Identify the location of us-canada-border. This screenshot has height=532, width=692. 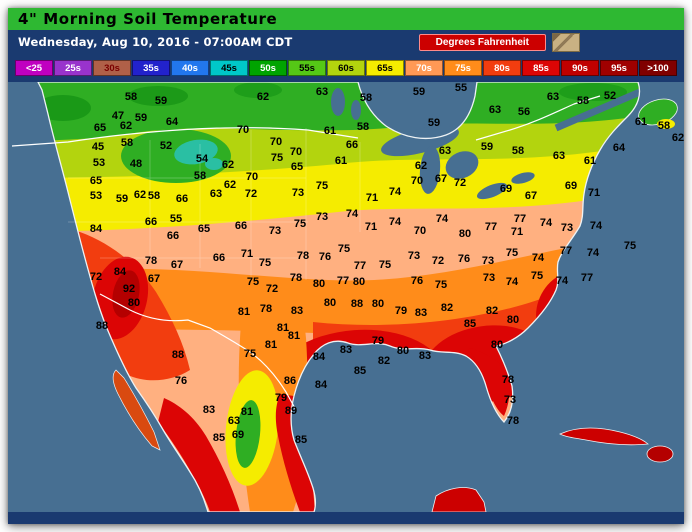
(185, 137).